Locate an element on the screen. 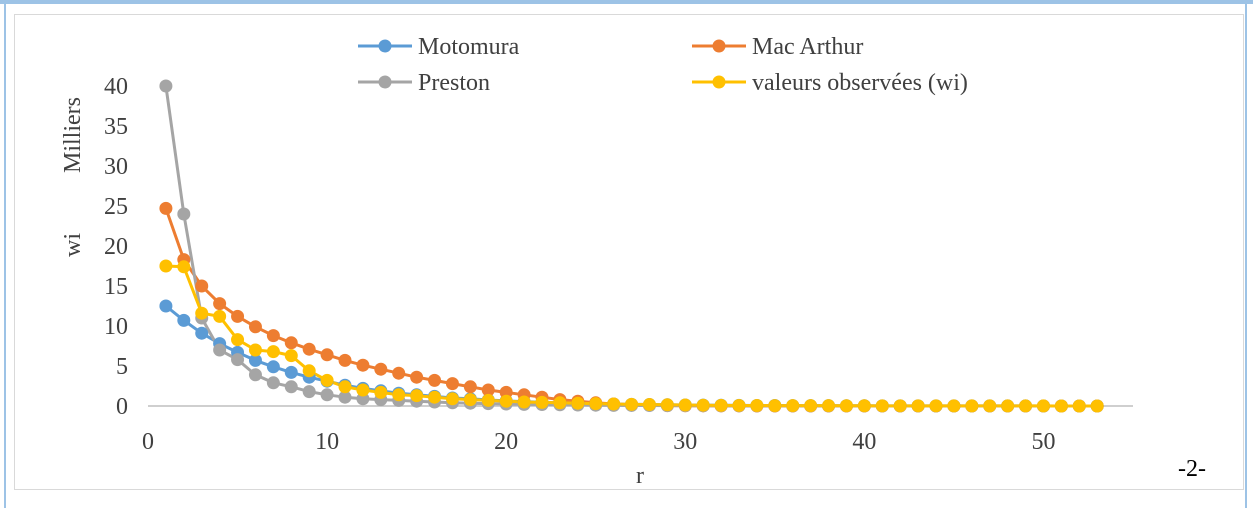 The height and width of the screenshot is (508, 1253). y-tick-label: 35 is located at coordinates (116, 127).